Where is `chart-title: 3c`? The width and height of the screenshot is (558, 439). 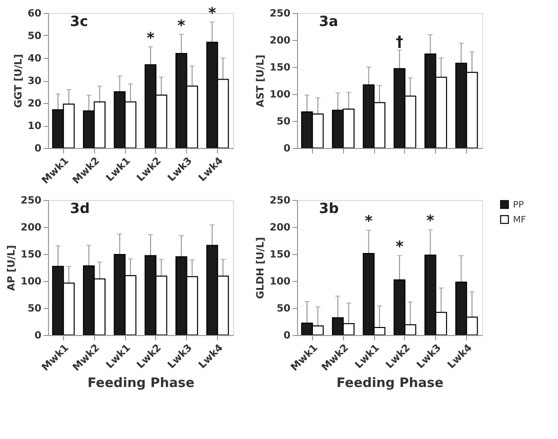
chart-title: 3c is located at coordinates (79, 22).